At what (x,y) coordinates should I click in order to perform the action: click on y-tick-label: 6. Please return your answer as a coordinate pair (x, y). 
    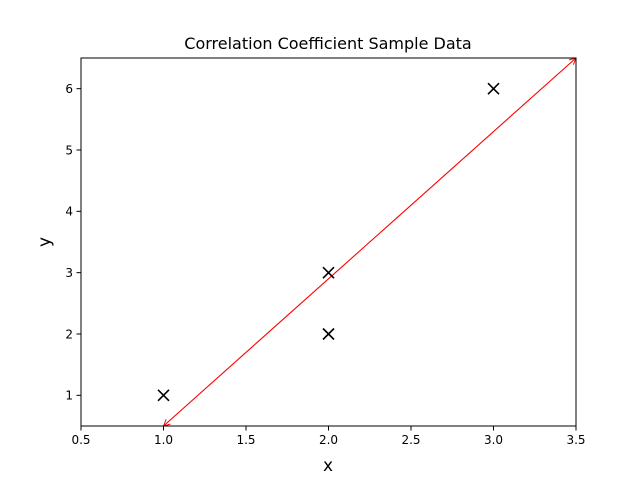
    Looking at the image, I should click on (69, 89).